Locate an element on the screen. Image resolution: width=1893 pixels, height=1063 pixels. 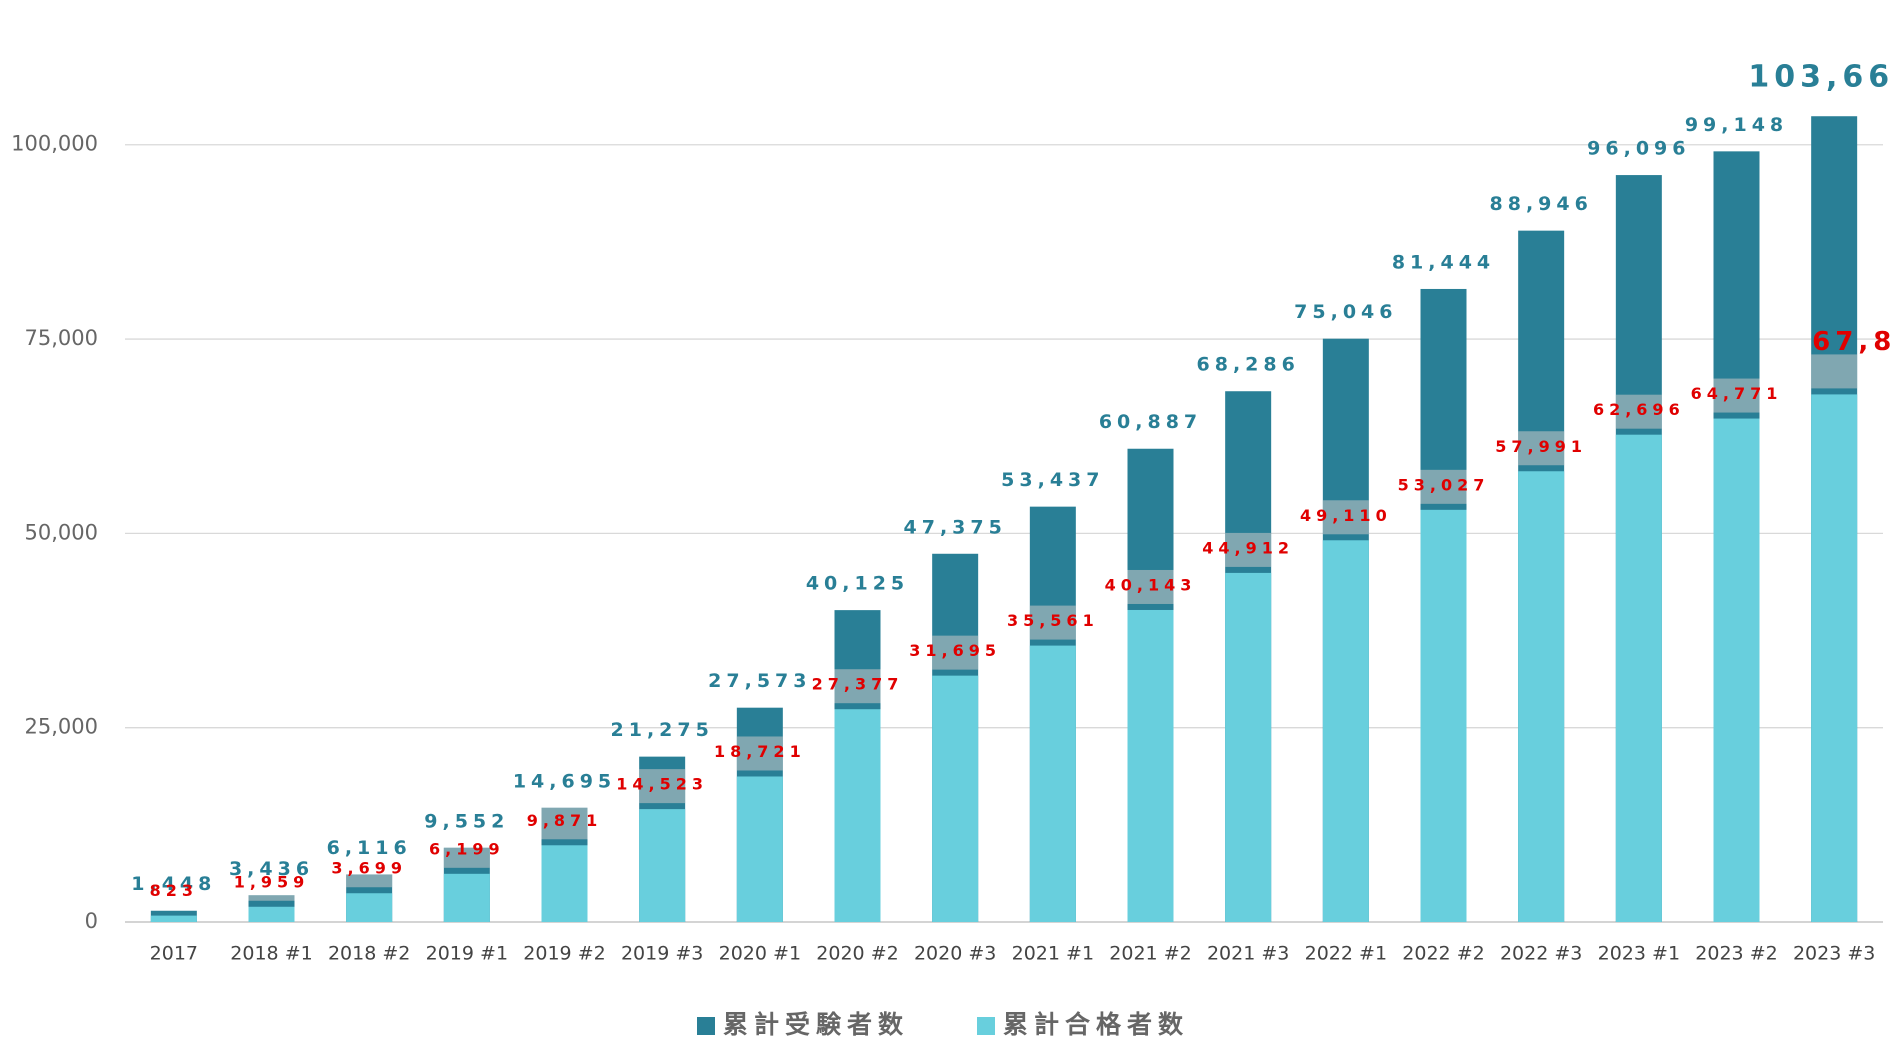
data-label: 40,143 is located at coordinates (1151, 584).